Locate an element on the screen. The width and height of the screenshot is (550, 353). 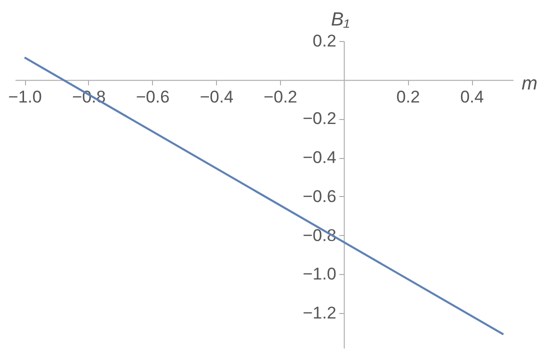
y-axis-title: B₁ is located at coordinates (340, 20).